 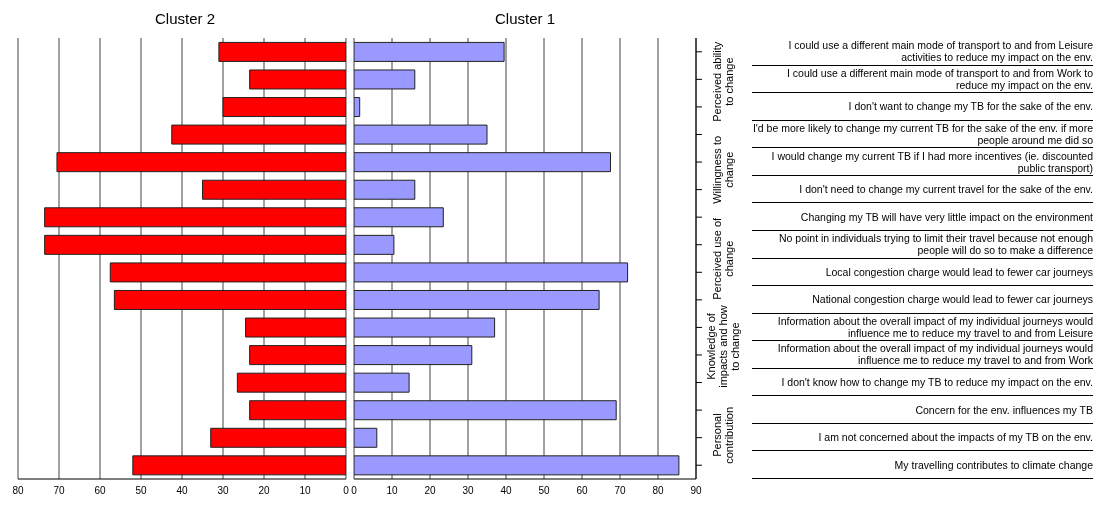 What do you see at coordinates (185, 18) in the screenshot?
I see `chart-title: Cluster 2` at bounding box center [185, 18].